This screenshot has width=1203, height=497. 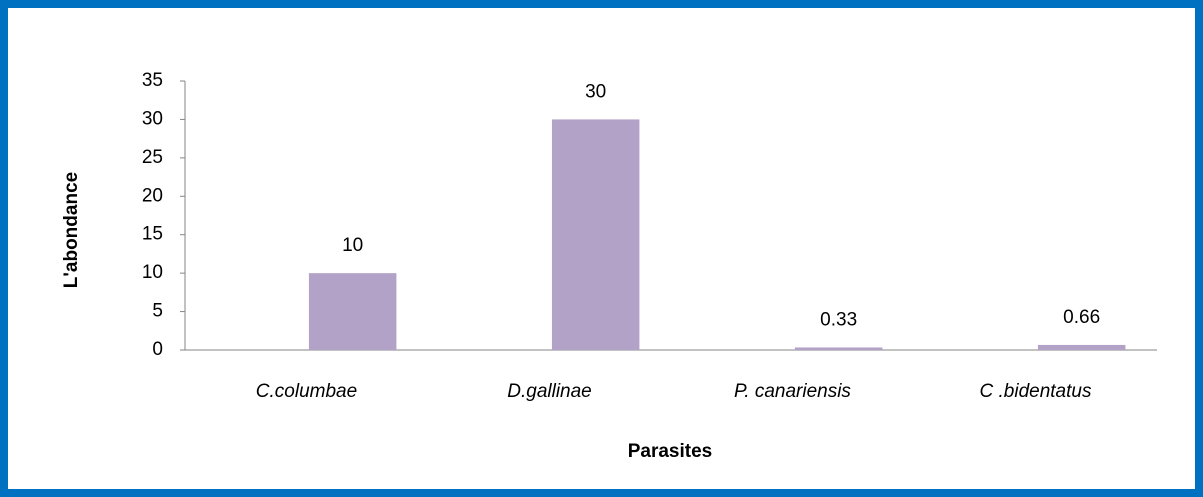 I want to click on y-tick-label: 30, so click(x=152, y=118).